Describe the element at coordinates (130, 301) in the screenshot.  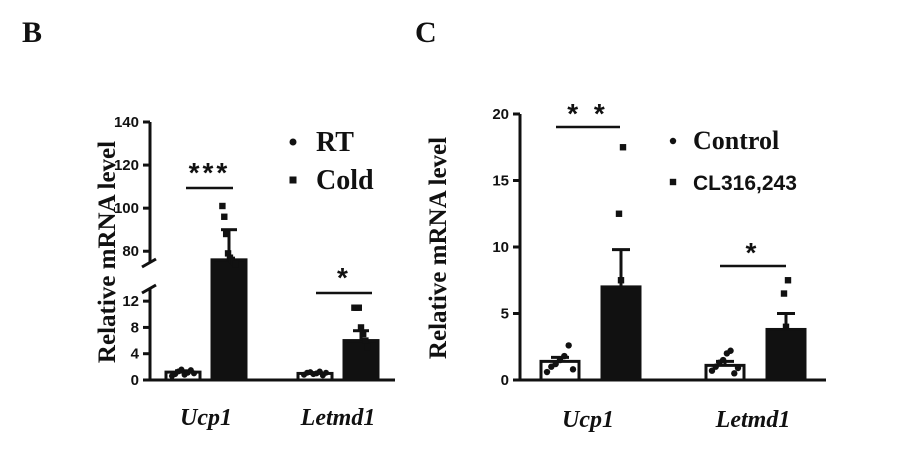
I see `y-tick-label: 12` at that location.